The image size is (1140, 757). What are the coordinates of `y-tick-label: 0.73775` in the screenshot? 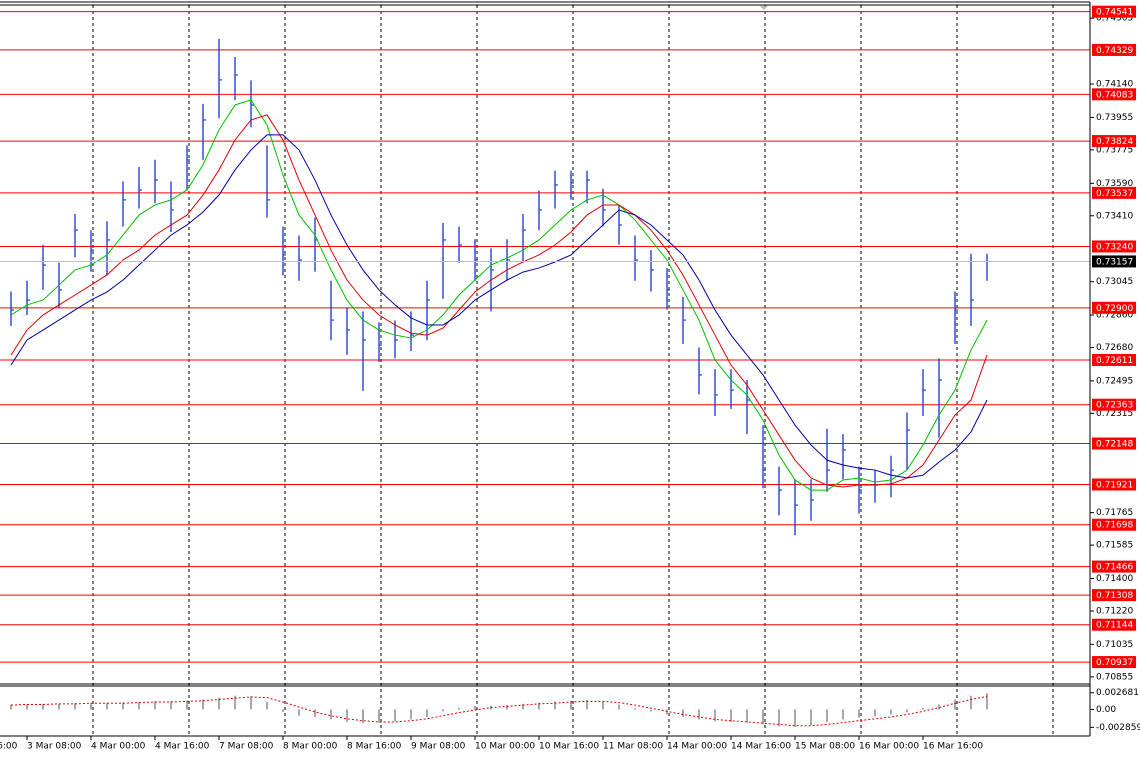 It's located at (1114, 150).